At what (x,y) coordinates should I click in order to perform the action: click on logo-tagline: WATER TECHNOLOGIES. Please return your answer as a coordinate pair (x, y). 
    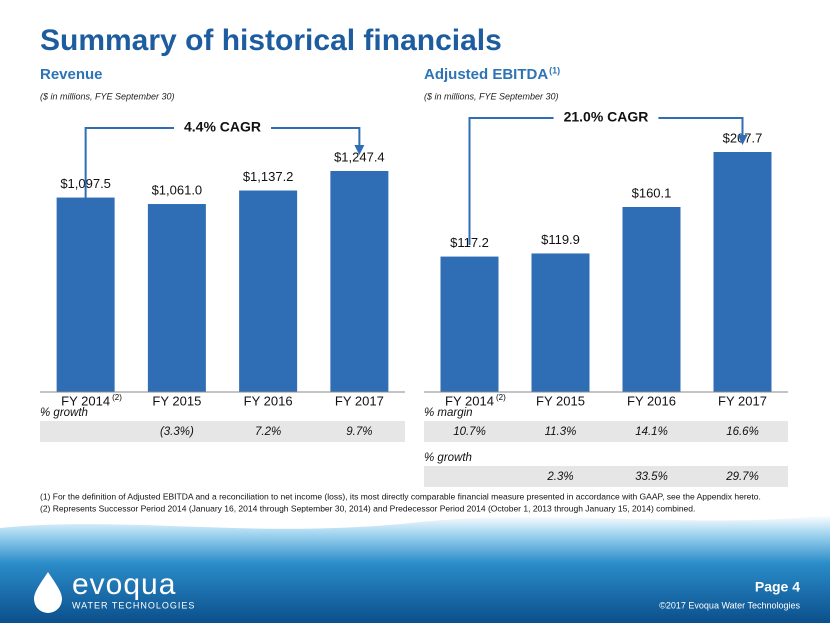
    Looking at the image, I should click on (133, 605).